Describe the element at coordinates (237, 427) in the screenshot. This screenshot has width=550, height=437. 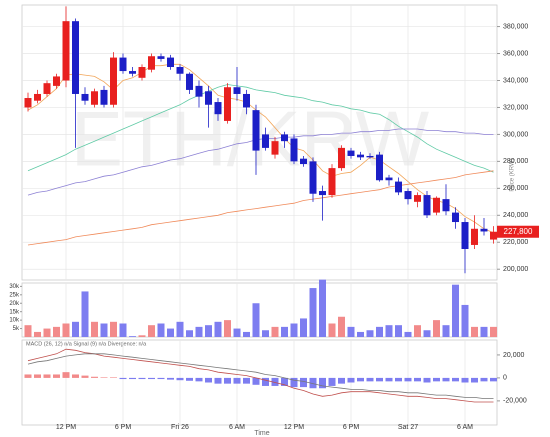
I see `x-tick-label: 6 AM` at that location.